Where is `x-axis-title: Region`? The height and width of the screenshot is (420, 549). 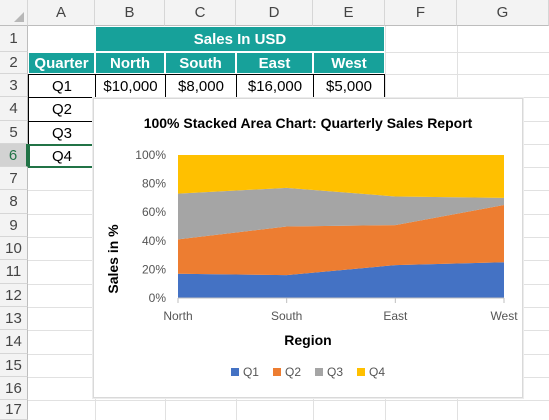 x-axis-title: Region is located at coordinates (308, 340).